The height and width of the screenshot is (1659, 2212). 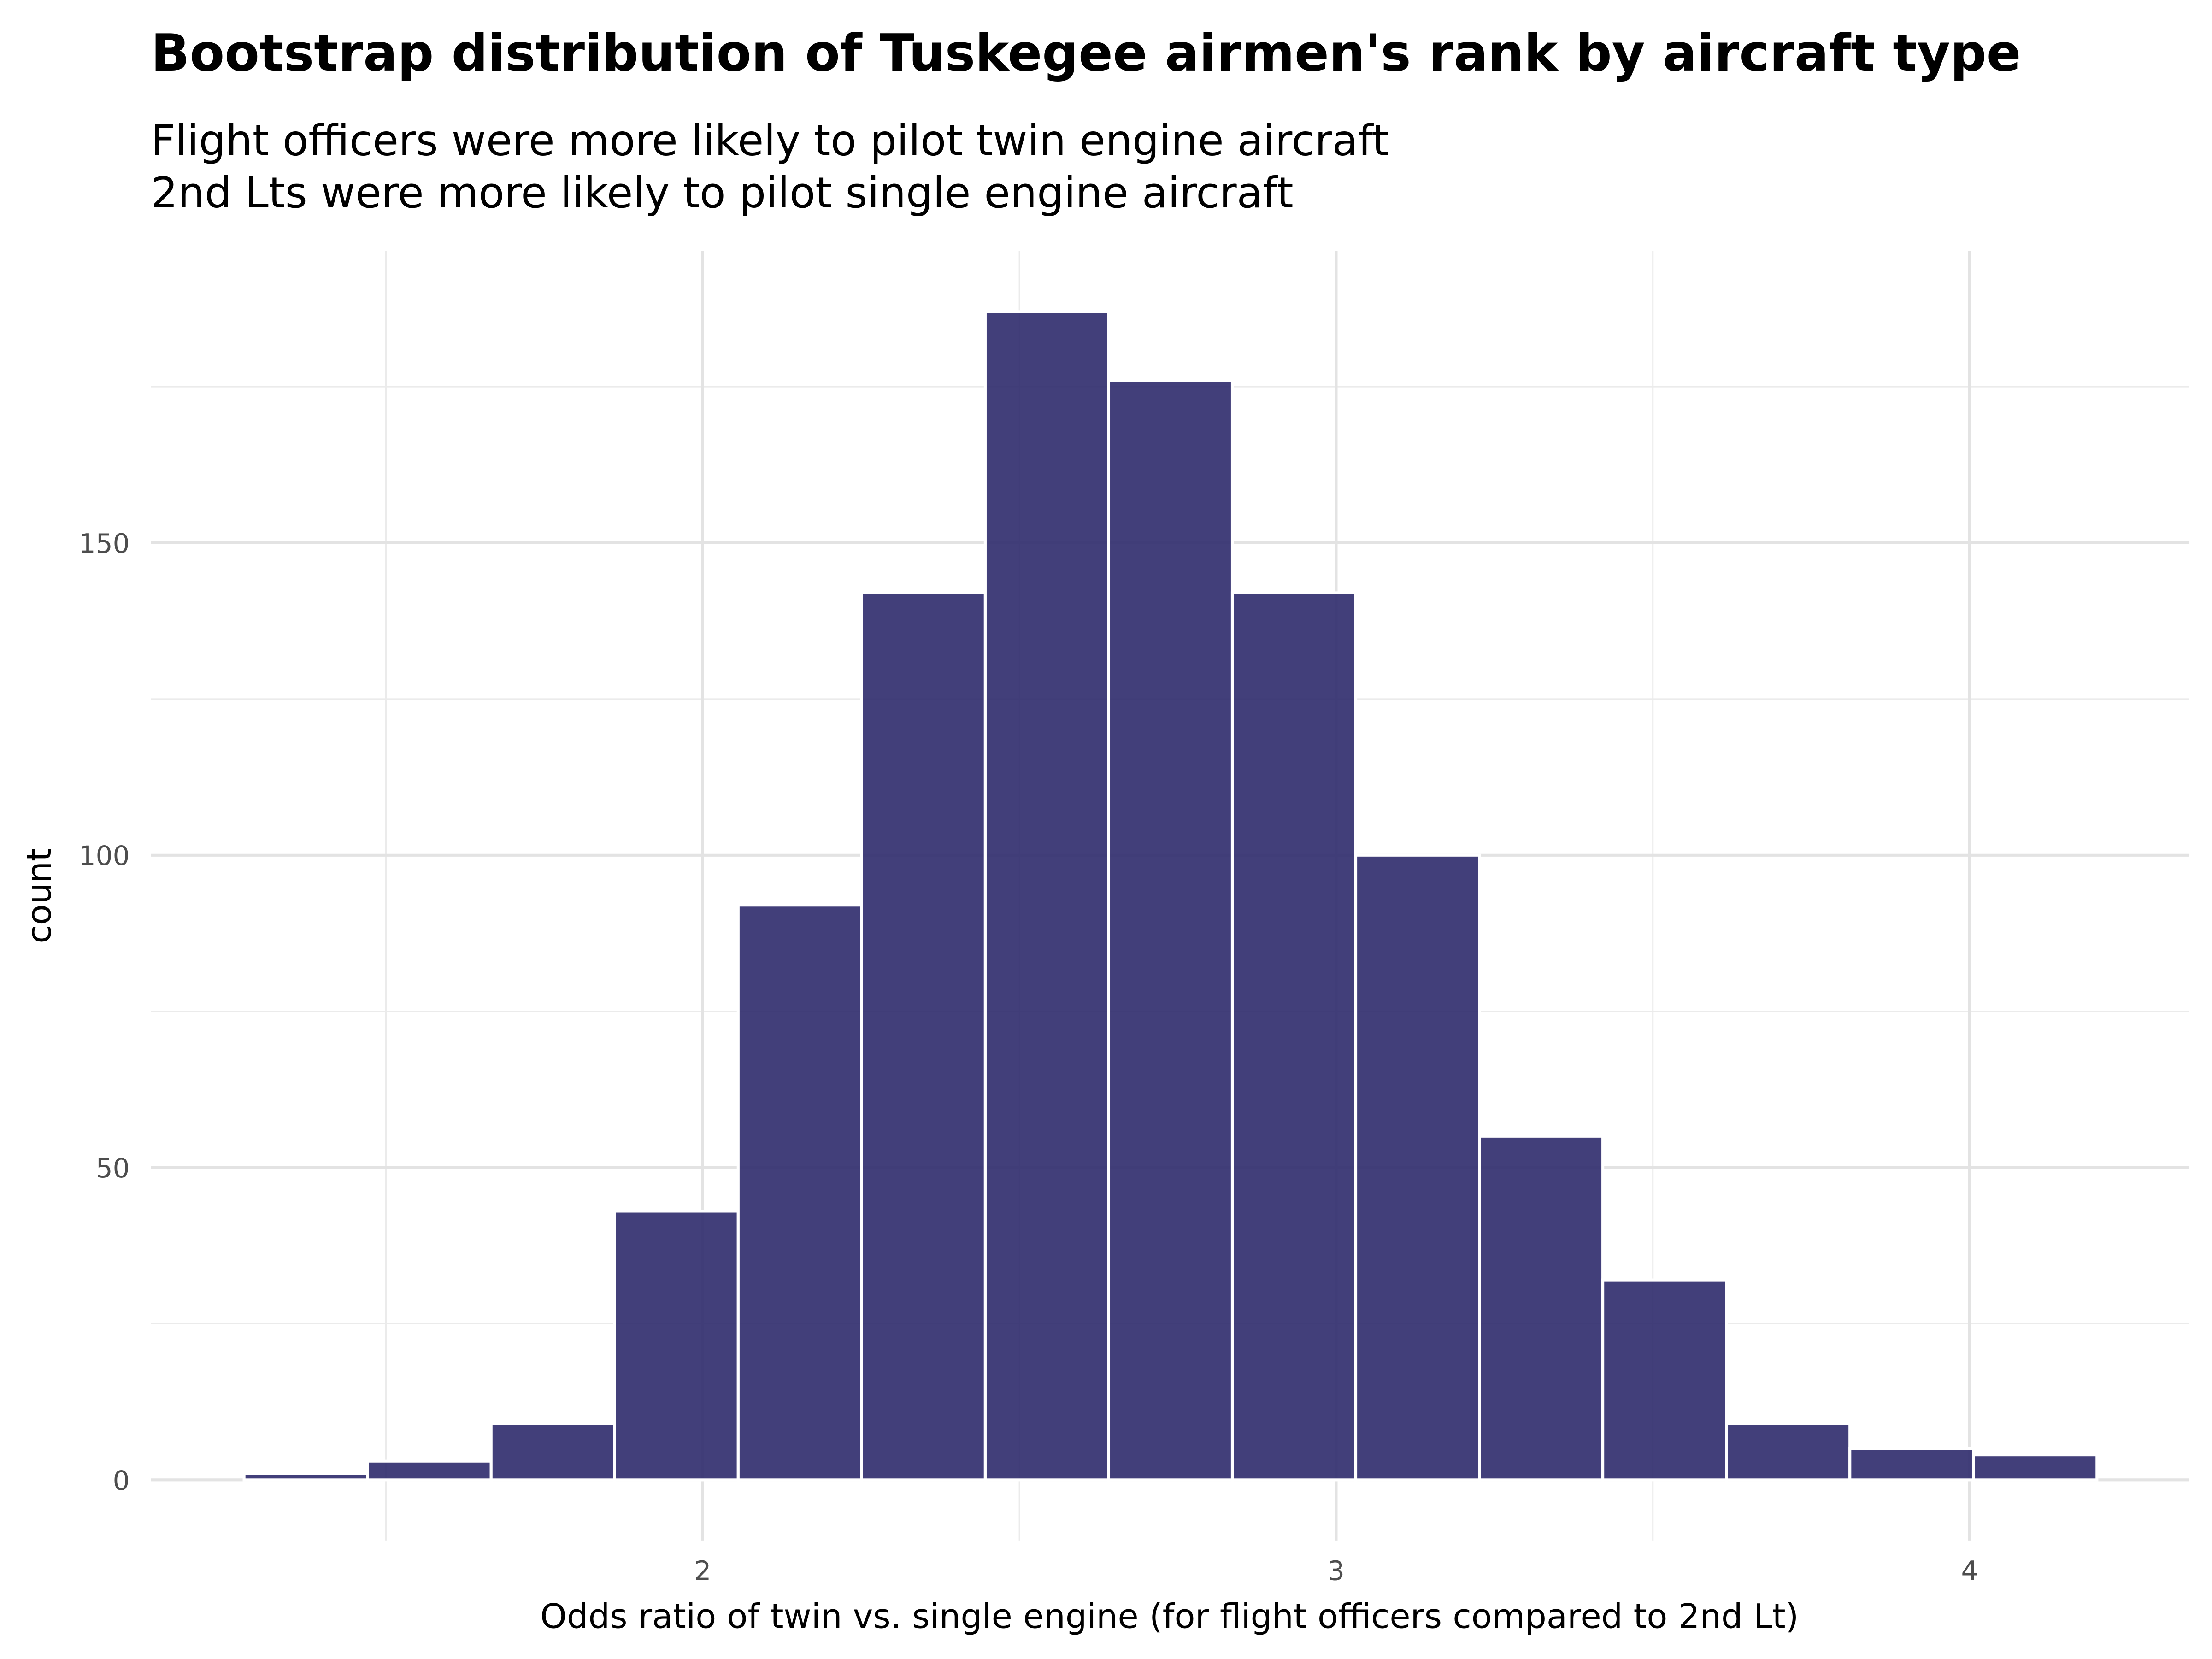 What do you see at coordinates (104, 855) in the screenshot?
I see `y-tick-label: 100` at bounding box center [104, 855].